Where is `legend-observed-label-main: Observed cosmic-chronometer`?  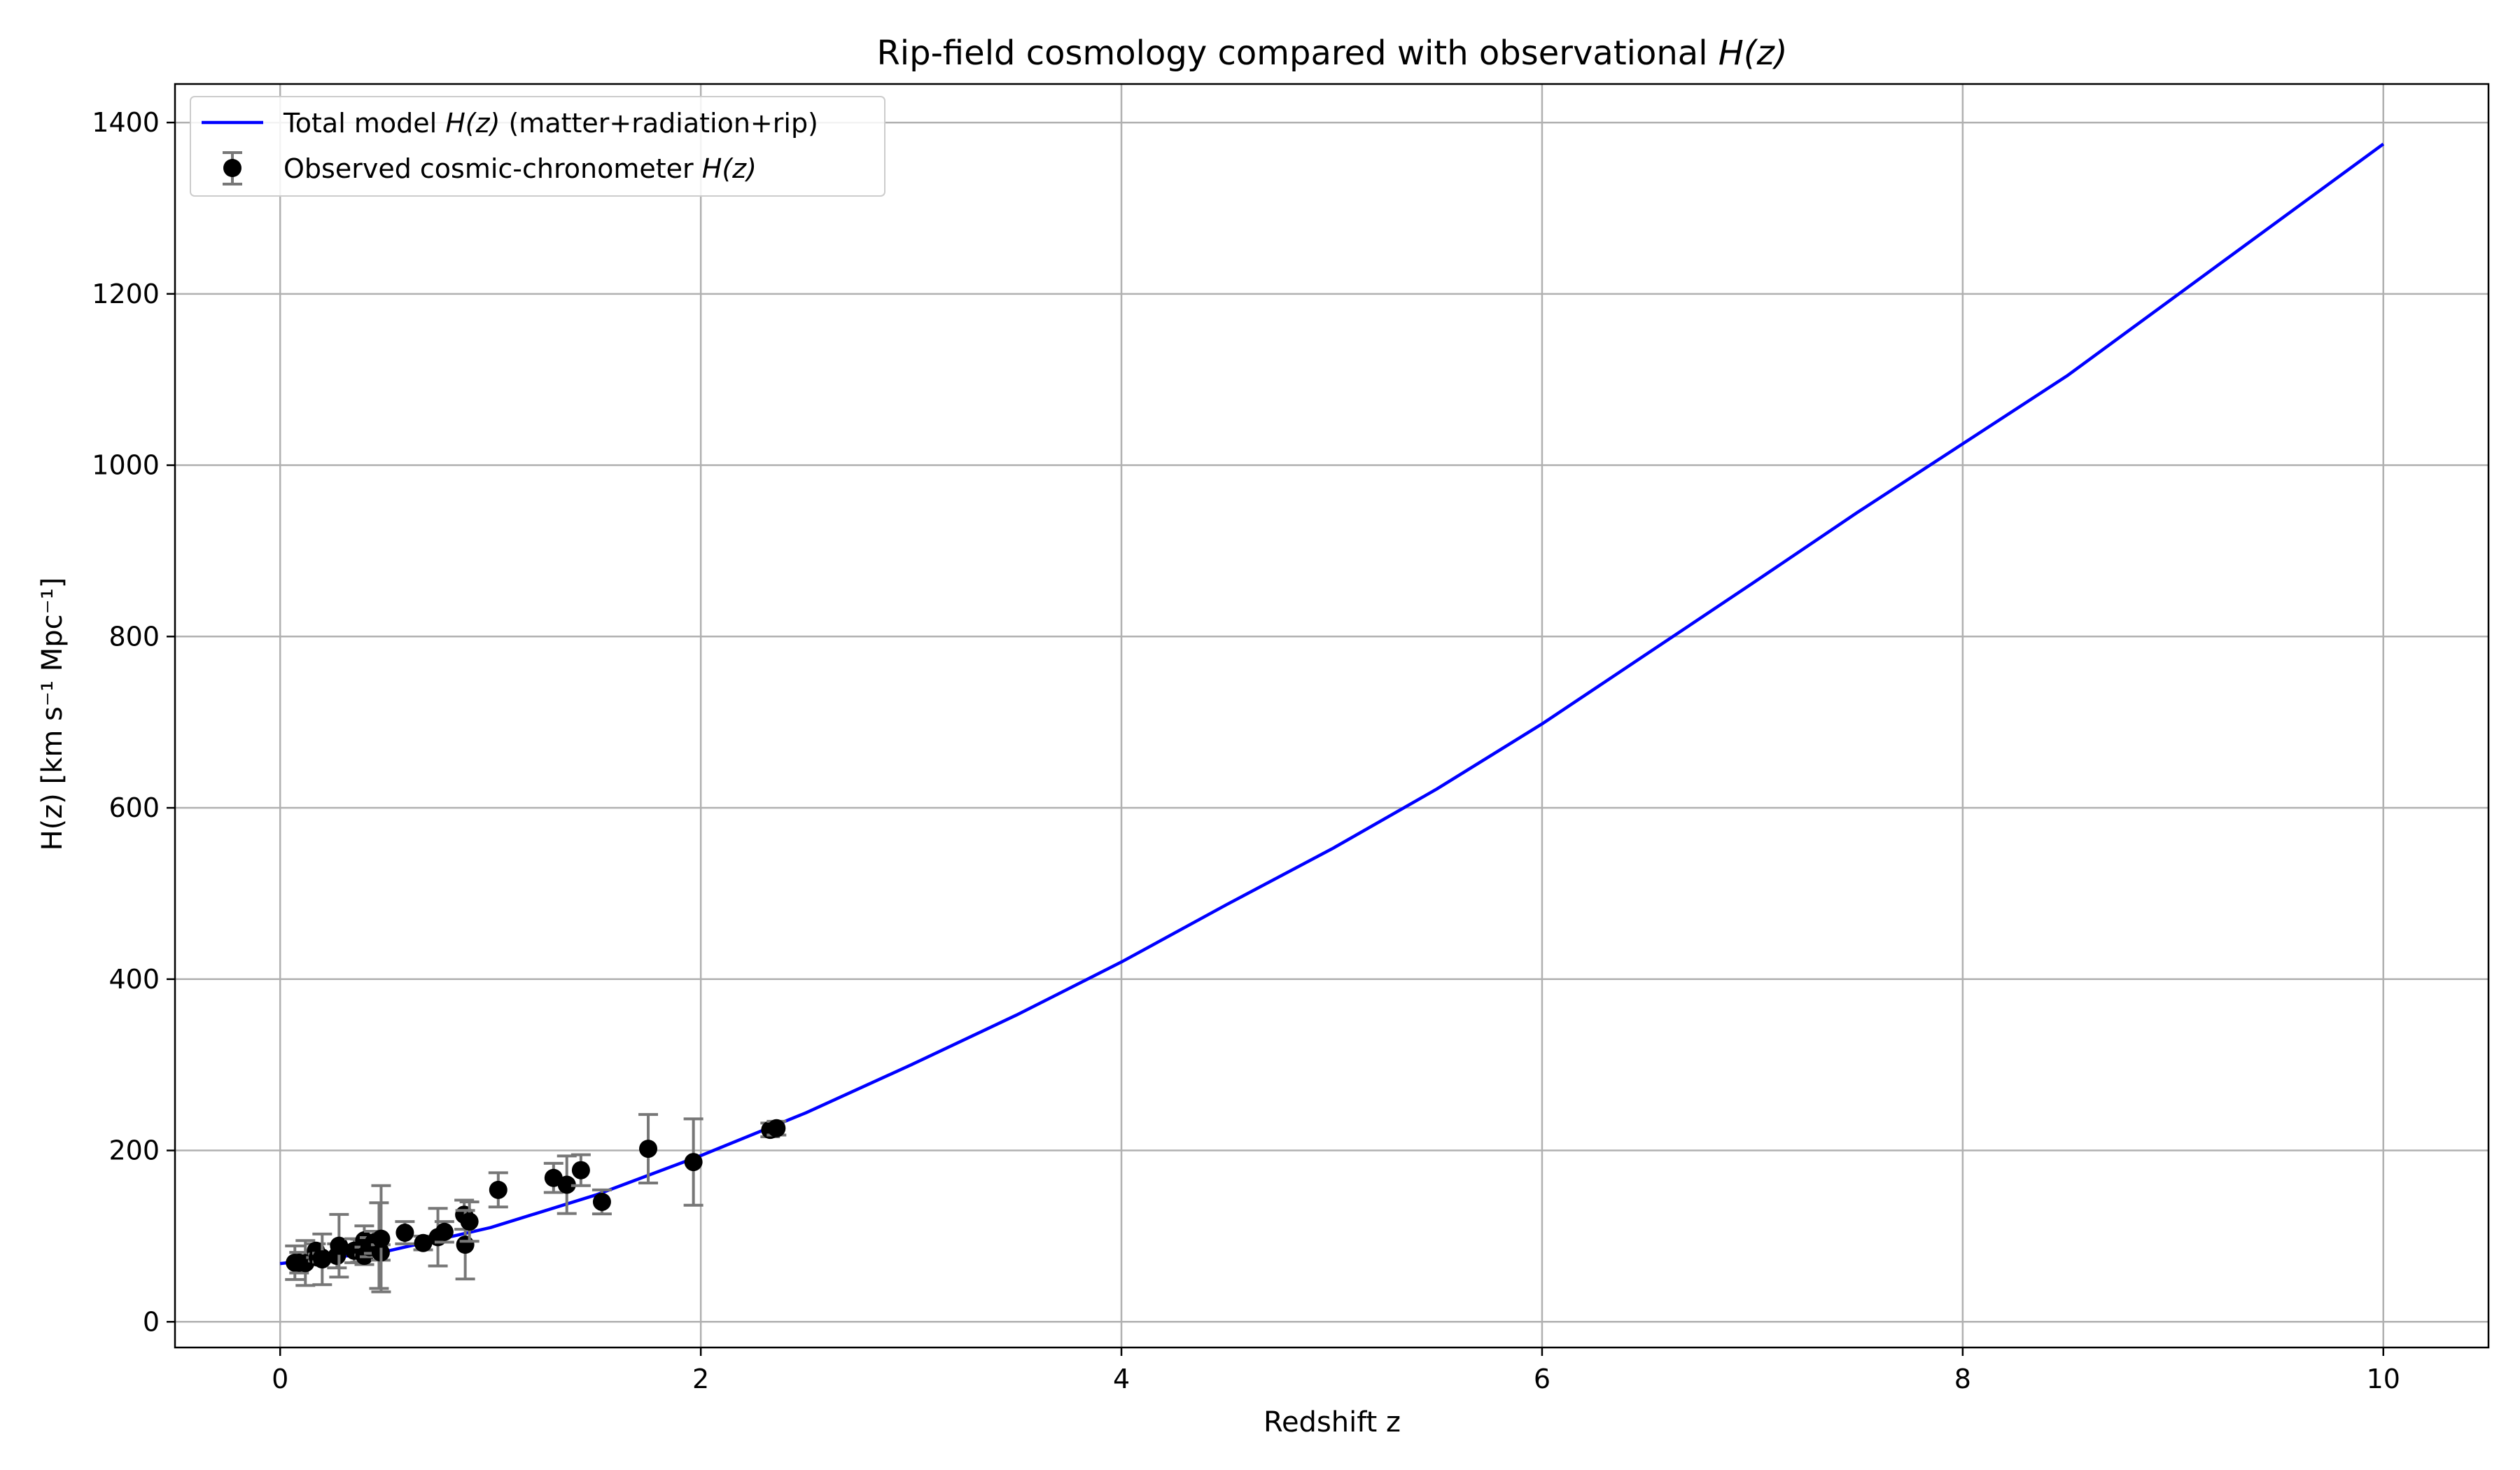
legend-observed-label-main: Observed cosmic-chronometer is located at coordinates (493, 168).